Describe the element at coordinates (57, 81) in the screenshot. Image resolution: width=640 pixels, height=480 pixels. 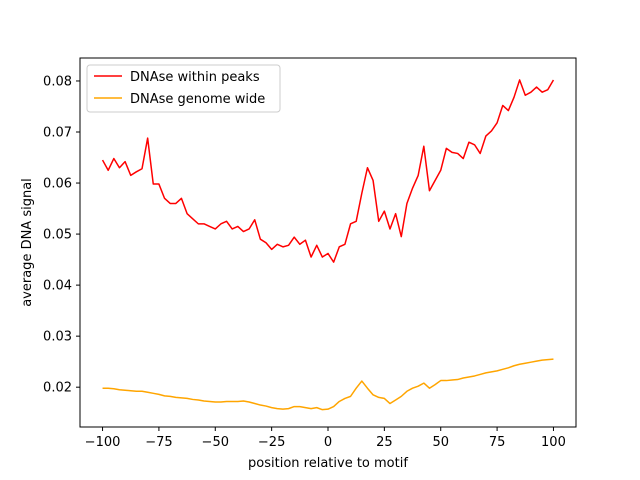
I see `y-tick-label: 0.08` at that location.